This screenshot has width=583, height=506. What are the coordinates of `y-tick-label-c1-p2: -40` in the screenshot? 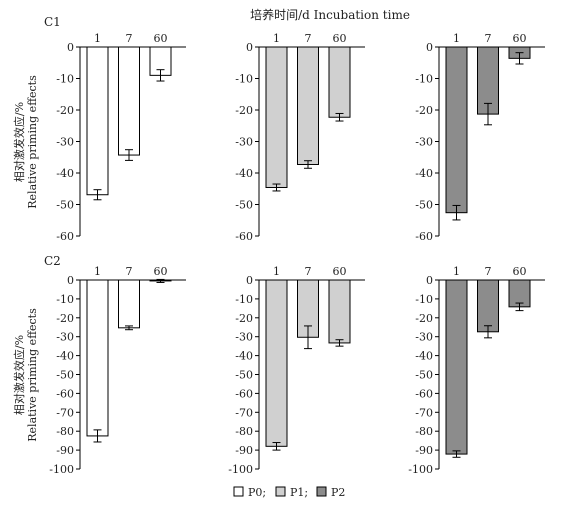 It's located at (424, 173).